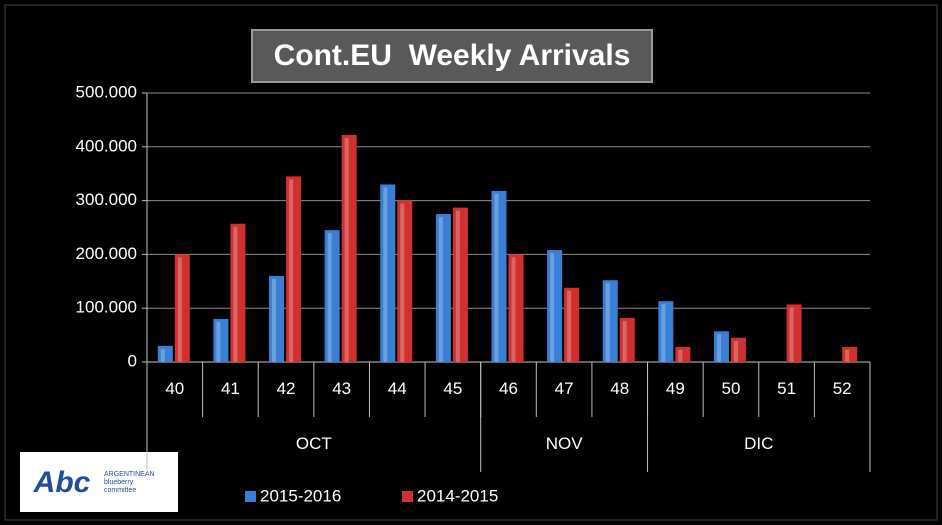 The width and height of the screenshot is (942, 525). I want to click on x-tick-label: 40, so click(174, 388).